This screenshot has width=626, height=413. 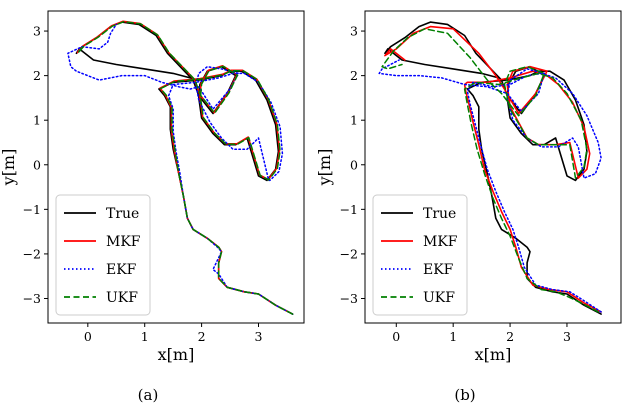 What do you see at coordinates (464, 395) in the screenshot?
I see `panel-caption: (b)` at bounding box center [464, 395].